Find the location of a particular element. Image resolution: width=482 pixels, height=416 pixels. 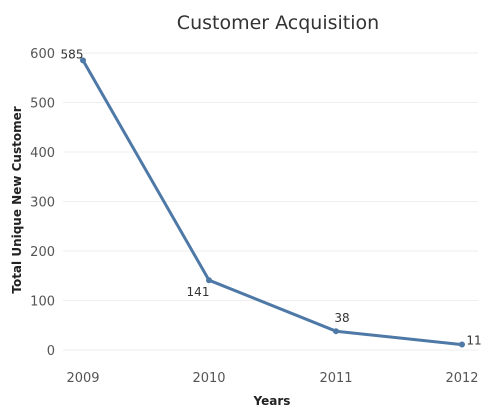

y-tick-label: 500 is located at coordinates (42, 104).